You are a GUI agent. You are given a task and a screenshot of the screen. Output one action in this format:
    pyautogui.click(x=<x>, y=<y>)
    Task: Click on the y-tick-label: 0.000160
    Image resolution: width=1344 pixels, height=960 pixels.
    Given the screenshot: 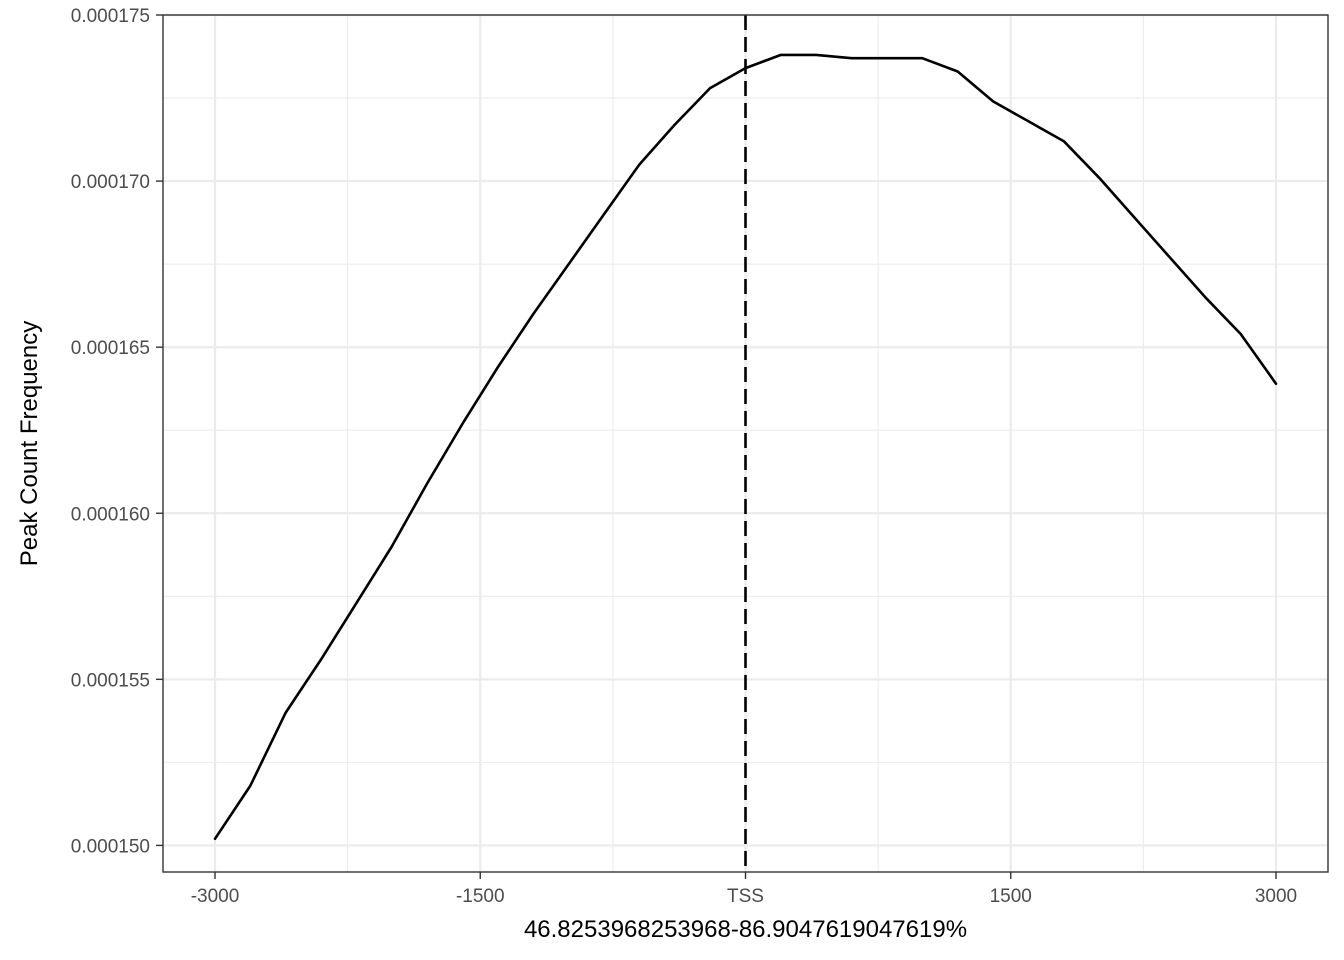 What is the action you would take?
    pyautogui.click(x=110, y=514)
    